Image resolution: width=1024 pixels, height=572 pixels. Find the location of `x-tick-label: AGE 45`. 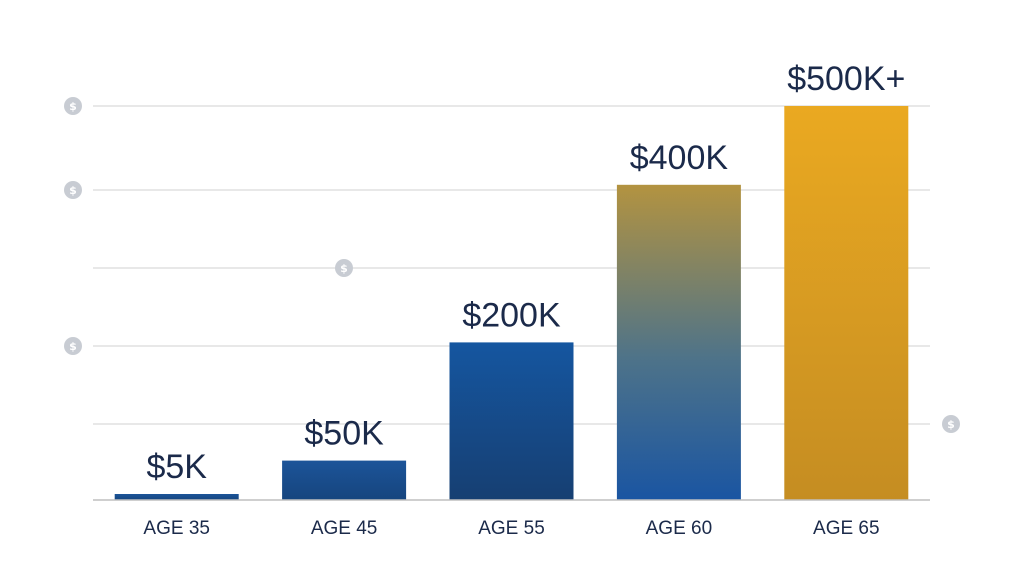

x-tick-label: AGE 45 is located at coordinates (344, 528).